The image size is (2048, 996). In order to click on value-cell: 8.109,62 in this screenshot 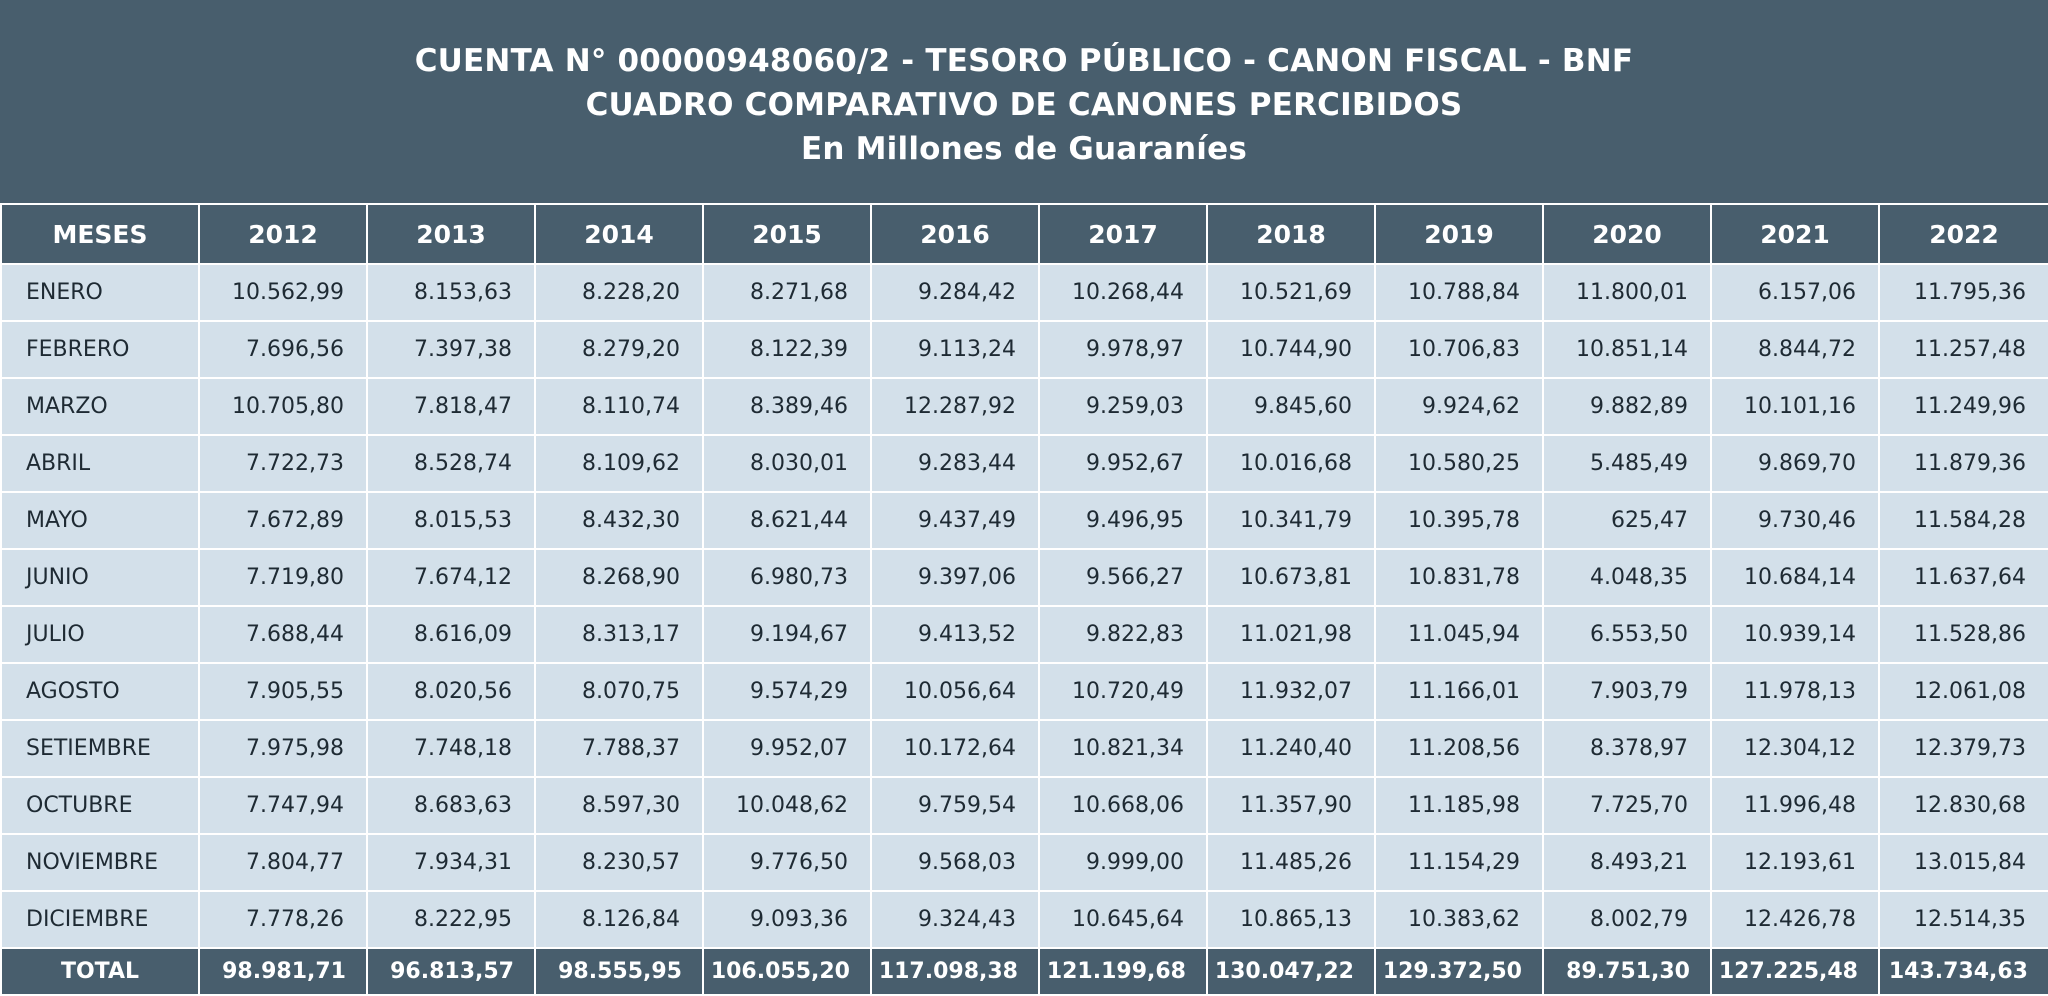, I will do `click(619, 463)`.